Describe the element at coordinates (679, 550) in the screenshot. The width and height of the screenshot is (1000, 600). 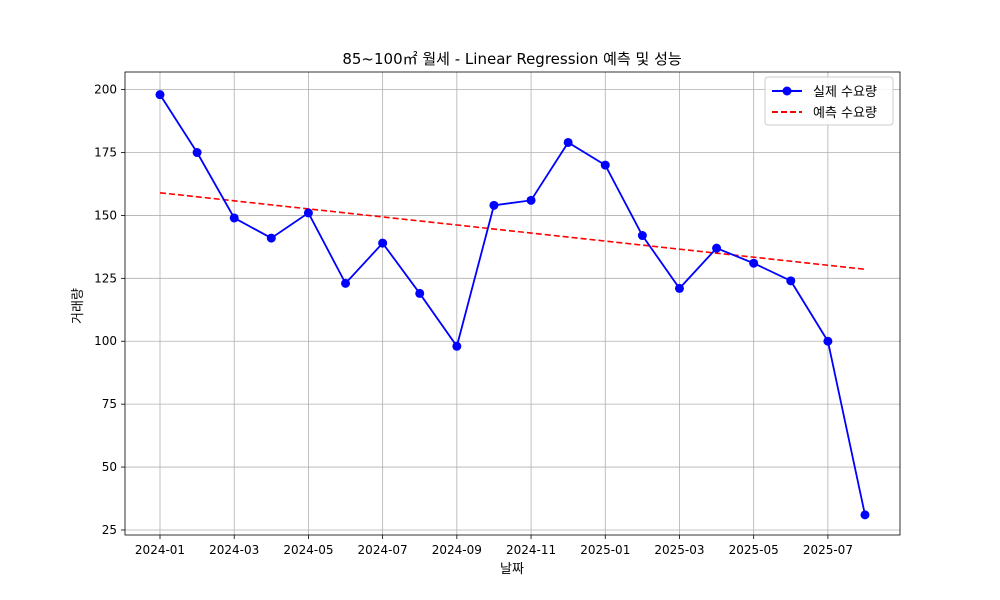
I see `x-tick-label: 2025-03` at that location.